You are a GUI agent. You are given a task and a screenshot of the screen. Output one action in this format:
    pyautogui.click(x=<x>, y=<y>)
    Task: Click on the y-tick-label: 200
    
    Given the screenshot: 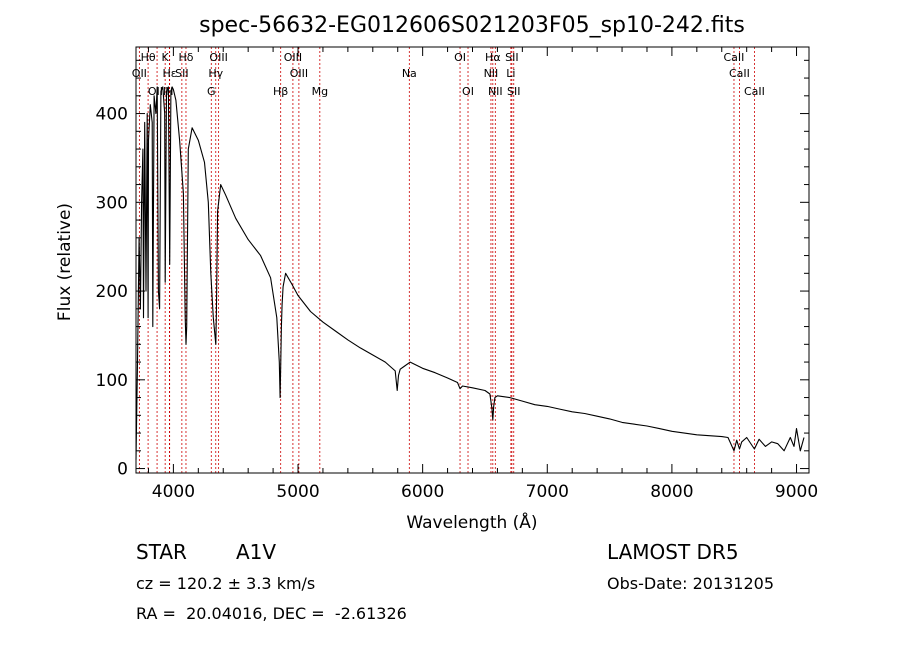 What is the action you would take?
    pyautogui.click(x=112, y=292)
    